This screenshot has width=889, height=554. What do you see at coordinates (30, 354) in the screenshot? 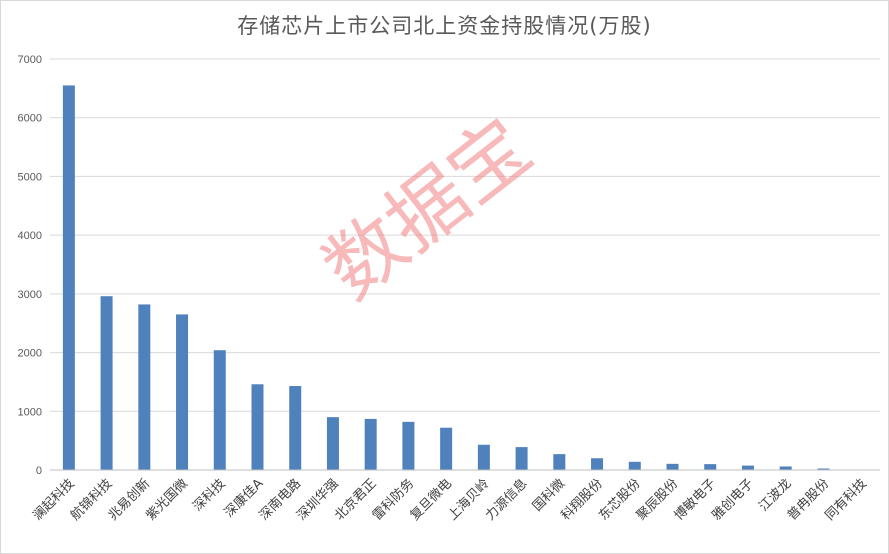
I see `y-tick-label: 2000` at bounding box center [30, 354].